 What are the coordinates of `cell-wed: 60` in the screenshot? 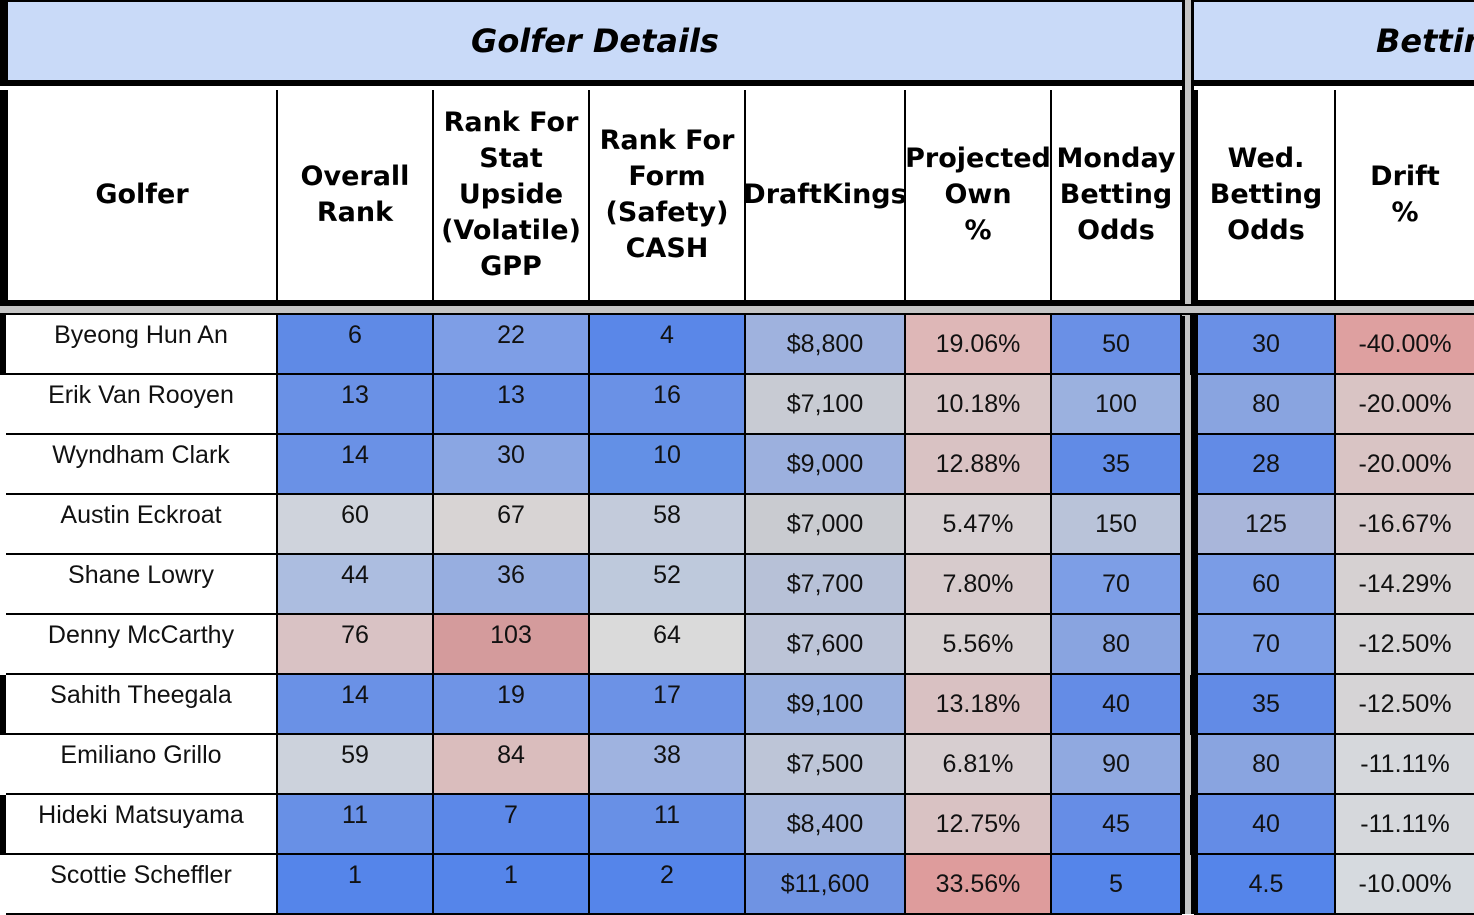 It's located at (1265, 585).